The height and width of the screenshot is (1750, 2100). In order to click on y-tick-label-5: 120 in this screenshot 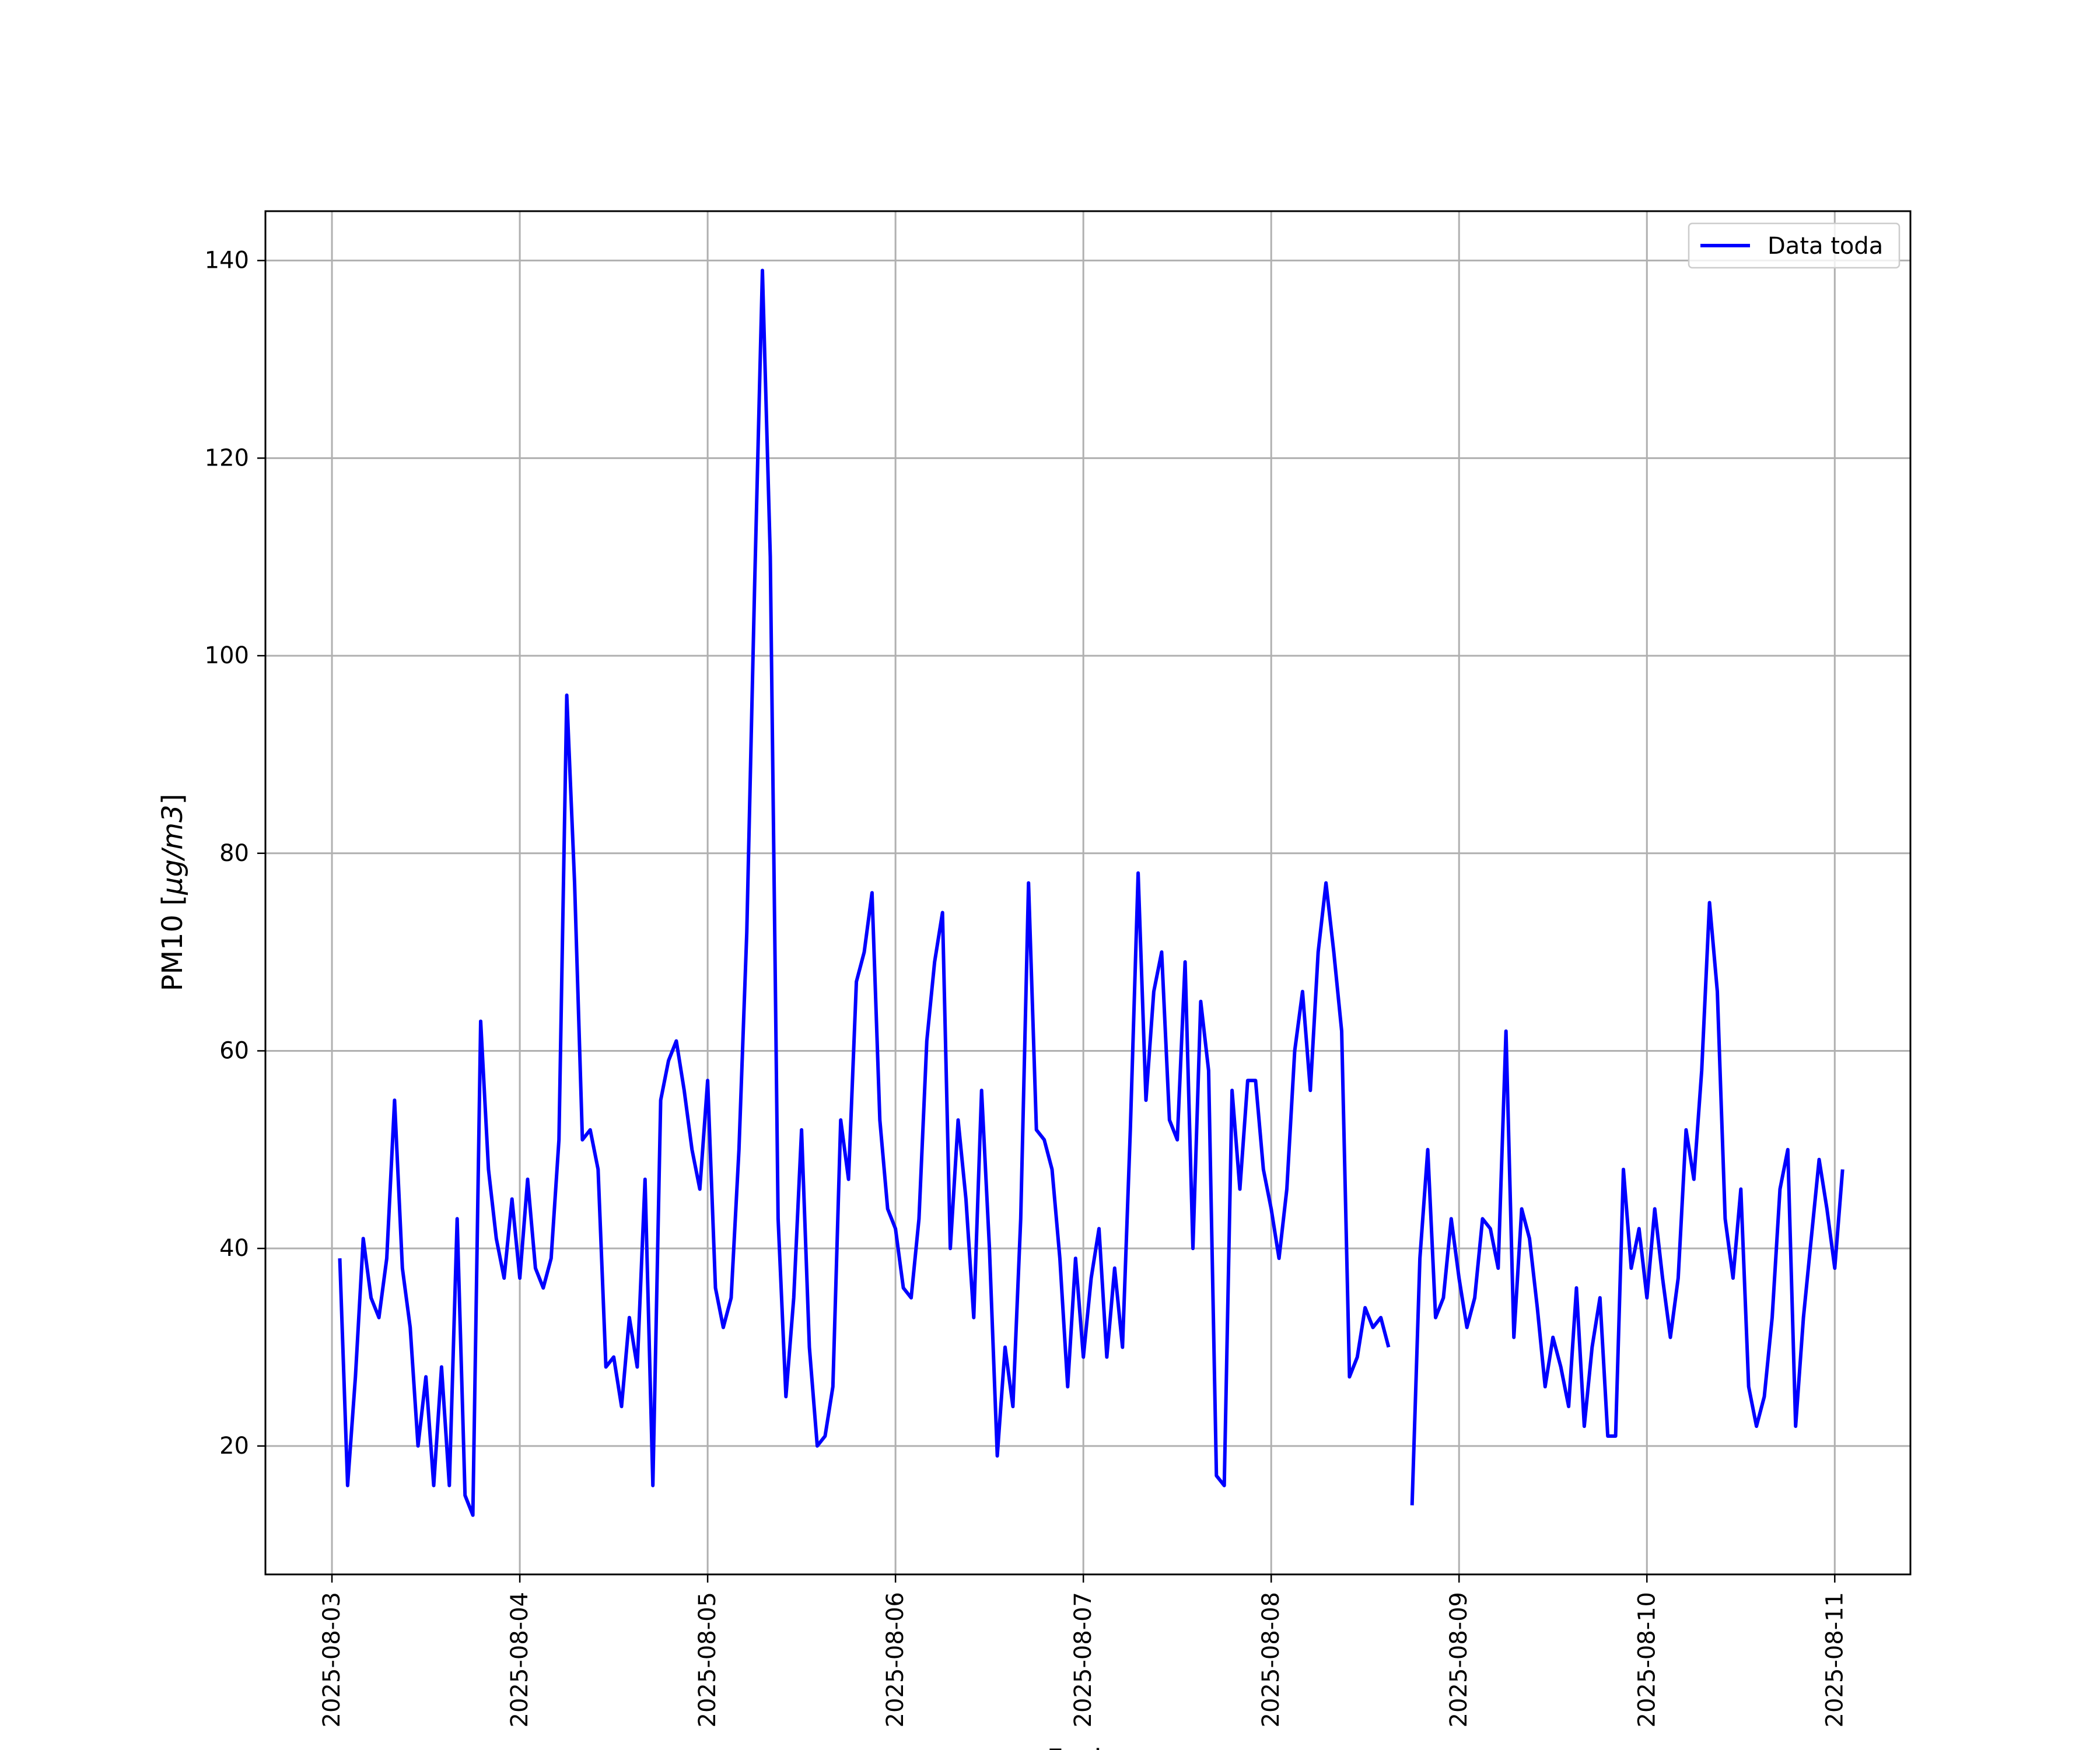, I will do `click(227, 457)`.